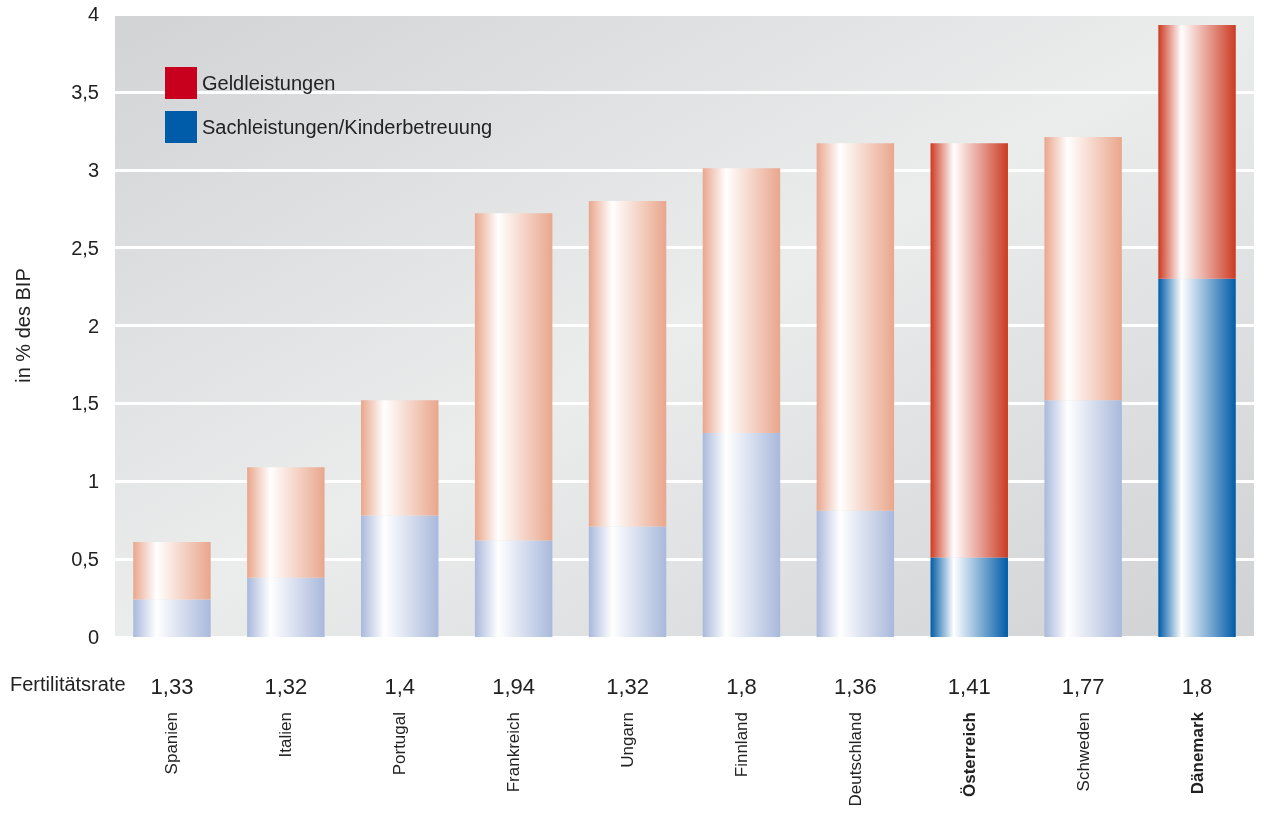 Image resolution: width=1276 pixels, height=831 pixels. I want to click on x-tick-label: Dänemark, so click(1197, 753).